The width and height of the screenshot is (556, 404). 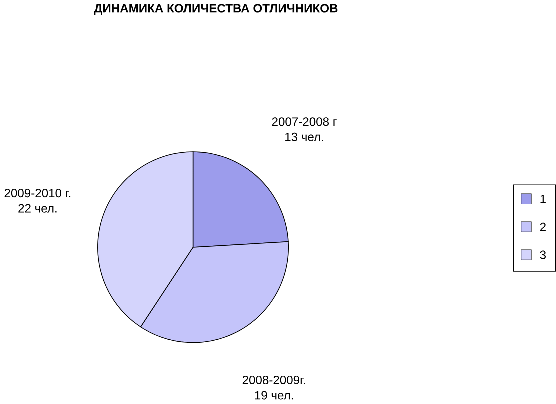 I want to click on legend-label: 3, so click(x=543, y=255).